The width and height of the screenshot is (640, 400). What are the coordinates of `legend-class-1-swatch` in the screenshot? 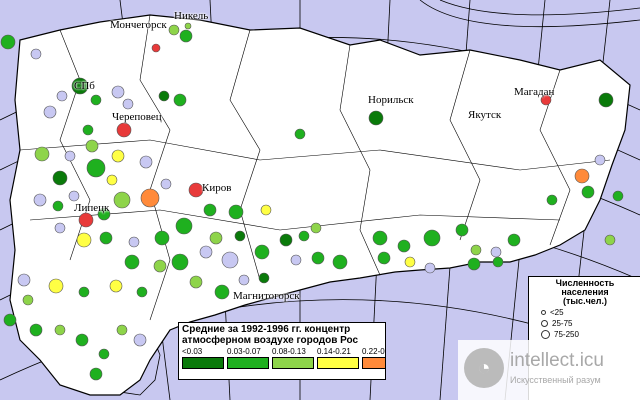 It's located at (203, 363).